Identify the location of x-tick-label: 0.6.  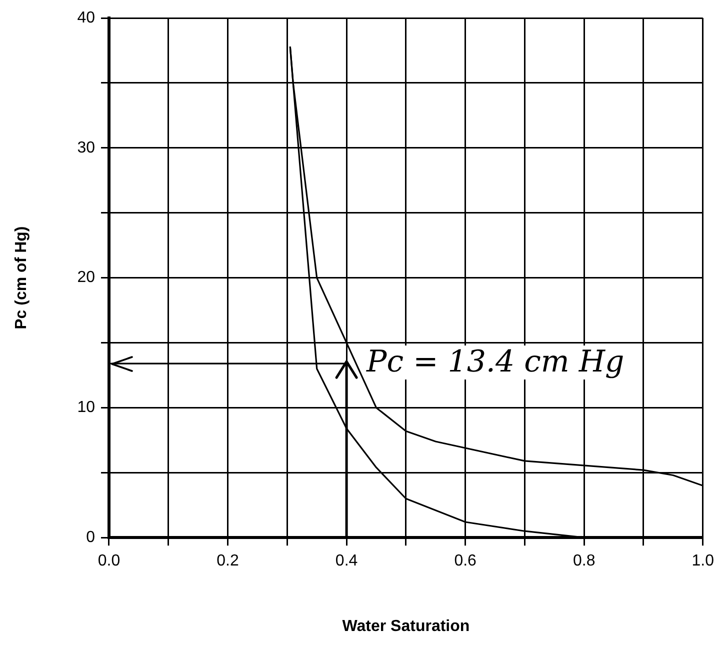
(465, 561).